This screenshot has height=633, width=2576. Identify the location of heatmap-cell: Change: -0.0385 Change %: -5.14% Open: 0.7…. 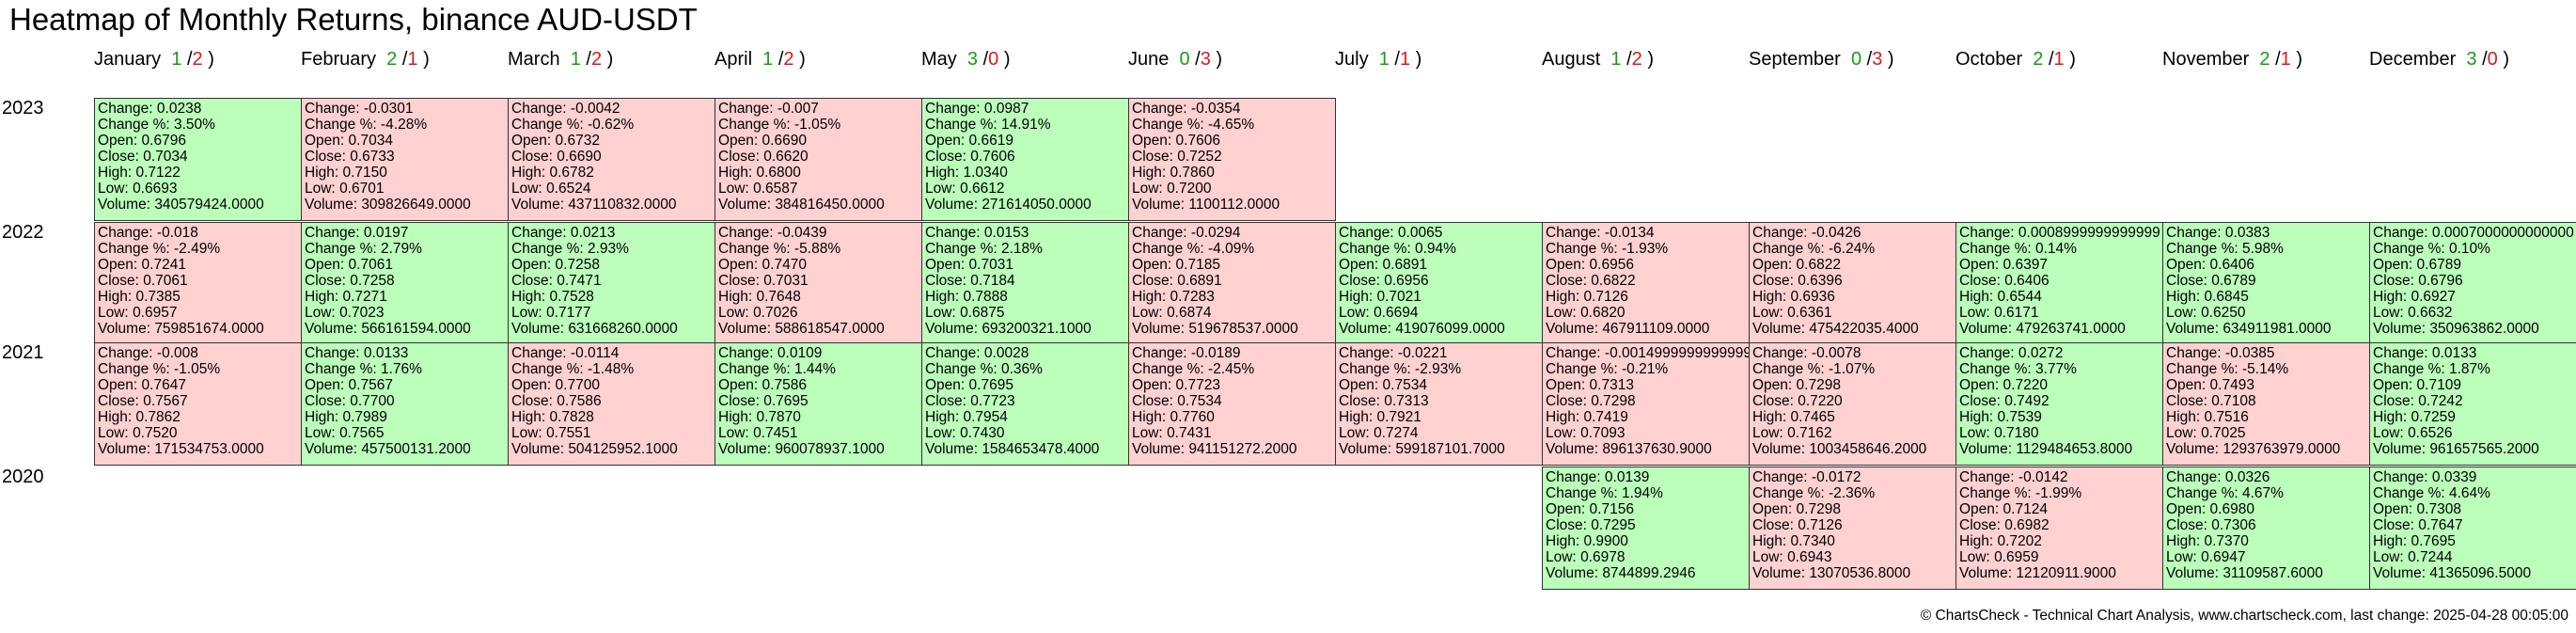
(2266, 404).